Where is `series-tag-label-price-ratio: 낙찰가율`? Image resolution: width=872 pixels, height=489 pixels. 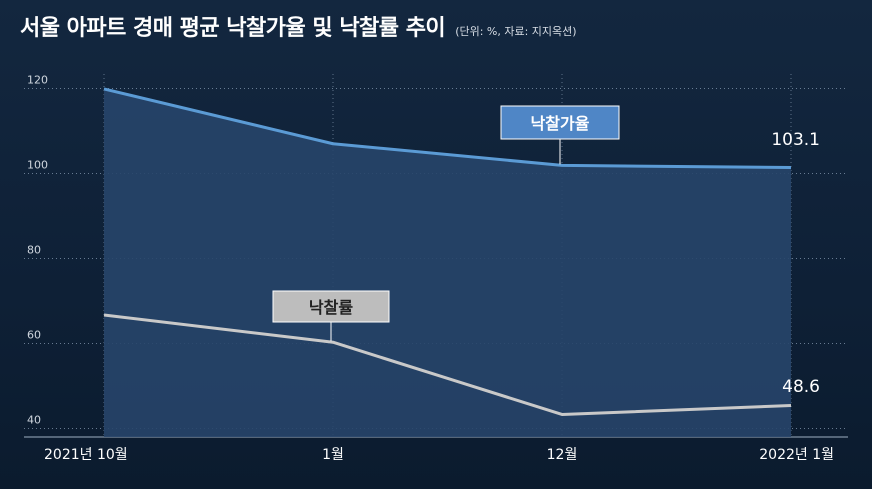
series-tag-label-price-ratio: 낙찰가율 is located at coordinates (560, 123).